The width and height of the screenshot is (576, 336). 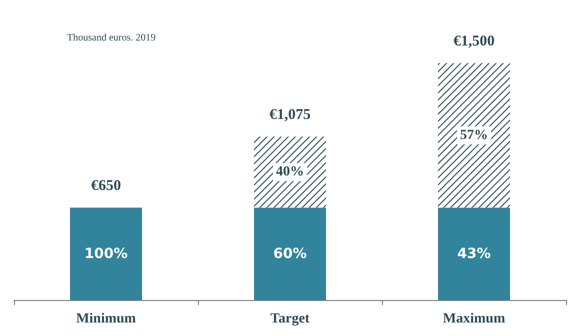 I want to click on annotation: 100%, so click(x=106, y=254).